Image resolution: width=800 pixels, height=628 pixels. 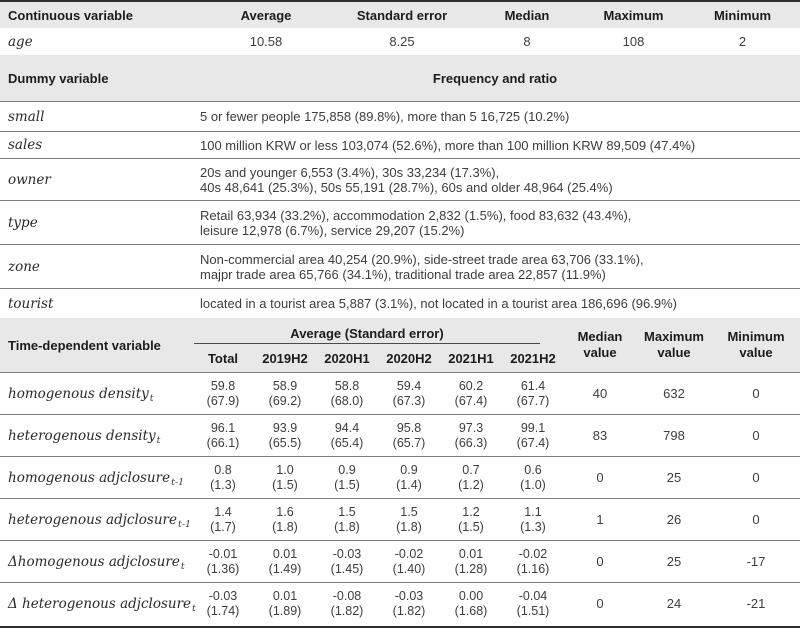 What do you see at coordinates (471, 519) in the screenshot?
I see `avg-se-cell: 1.2 (1.5)` at bounding box center [471, 519].